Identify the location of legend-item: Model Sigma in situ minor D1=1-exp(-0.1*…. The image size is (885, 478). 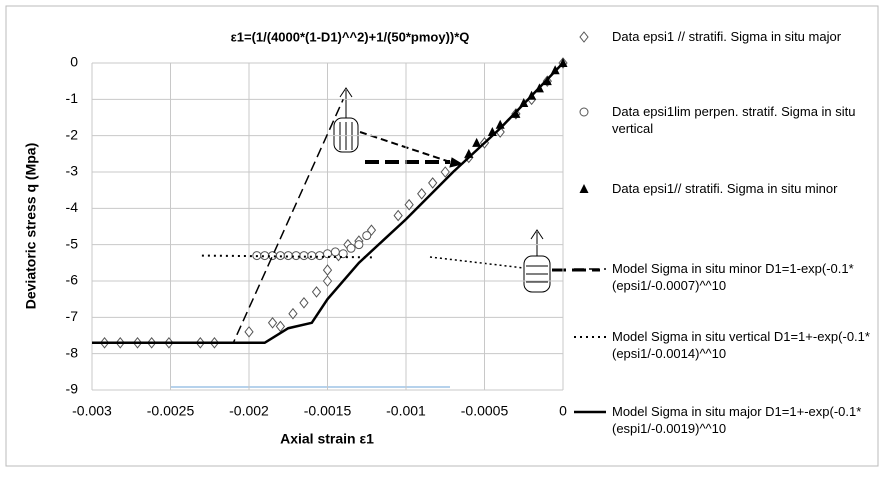
(726, 277).